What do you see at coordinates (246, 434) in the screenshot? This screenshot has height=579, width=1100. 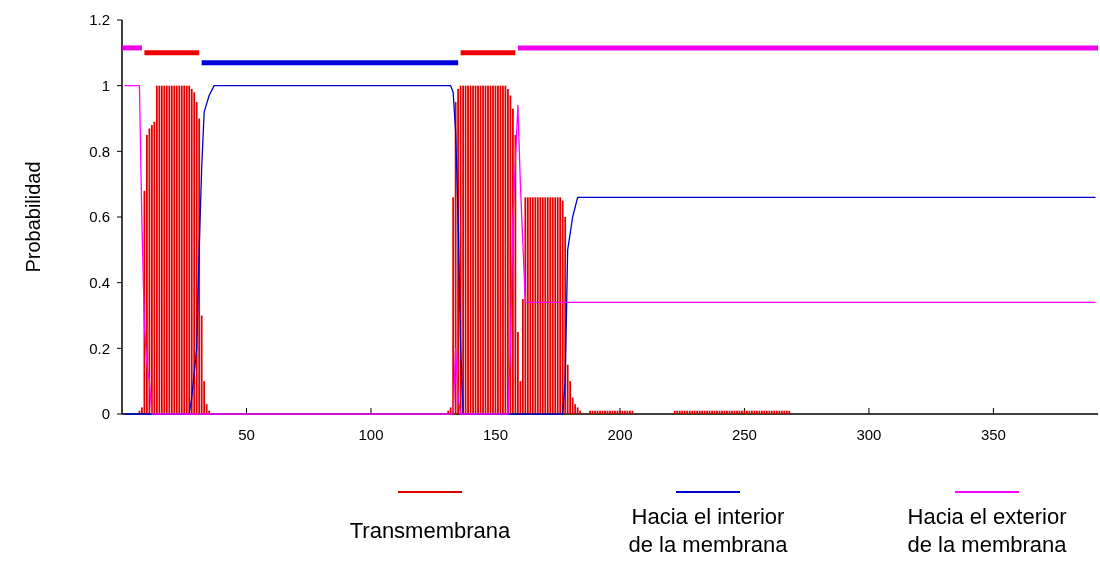 I see `x-tick-label: 50` at bounding box center [246, 434].